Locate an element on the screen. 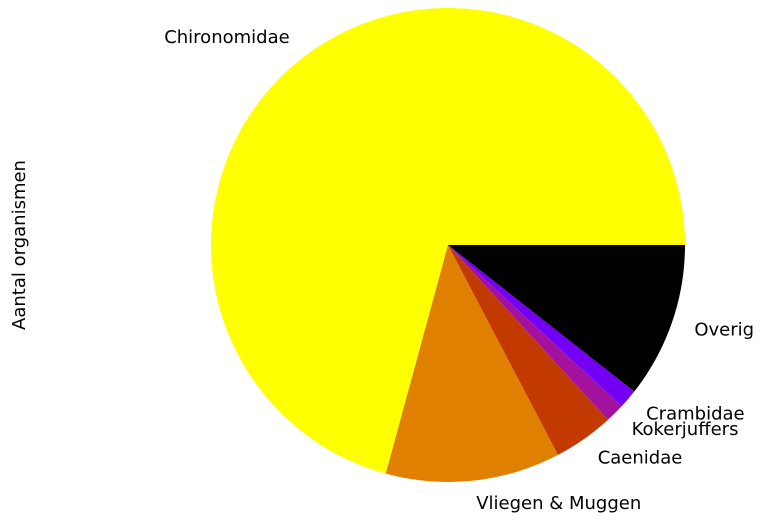 The height and width of the screenshot is (523, 769). slice-label: Caenidae is located at coordinates (640, 457).